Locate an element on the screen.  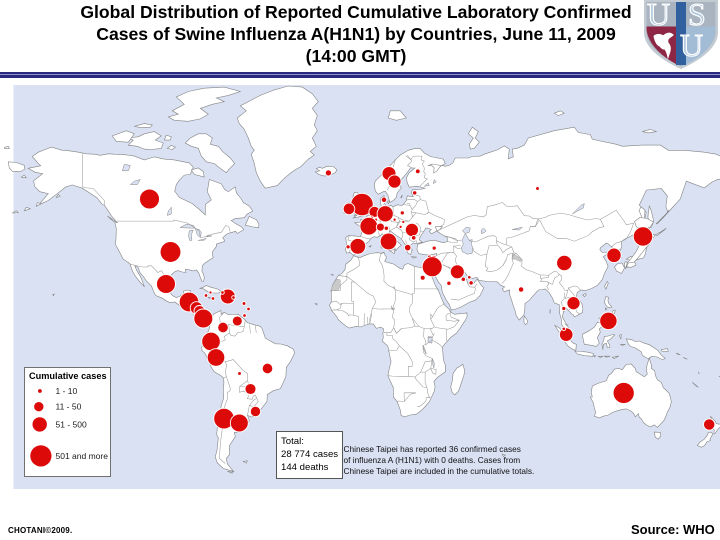
svg-text: S is located at coordinates (697, 16).